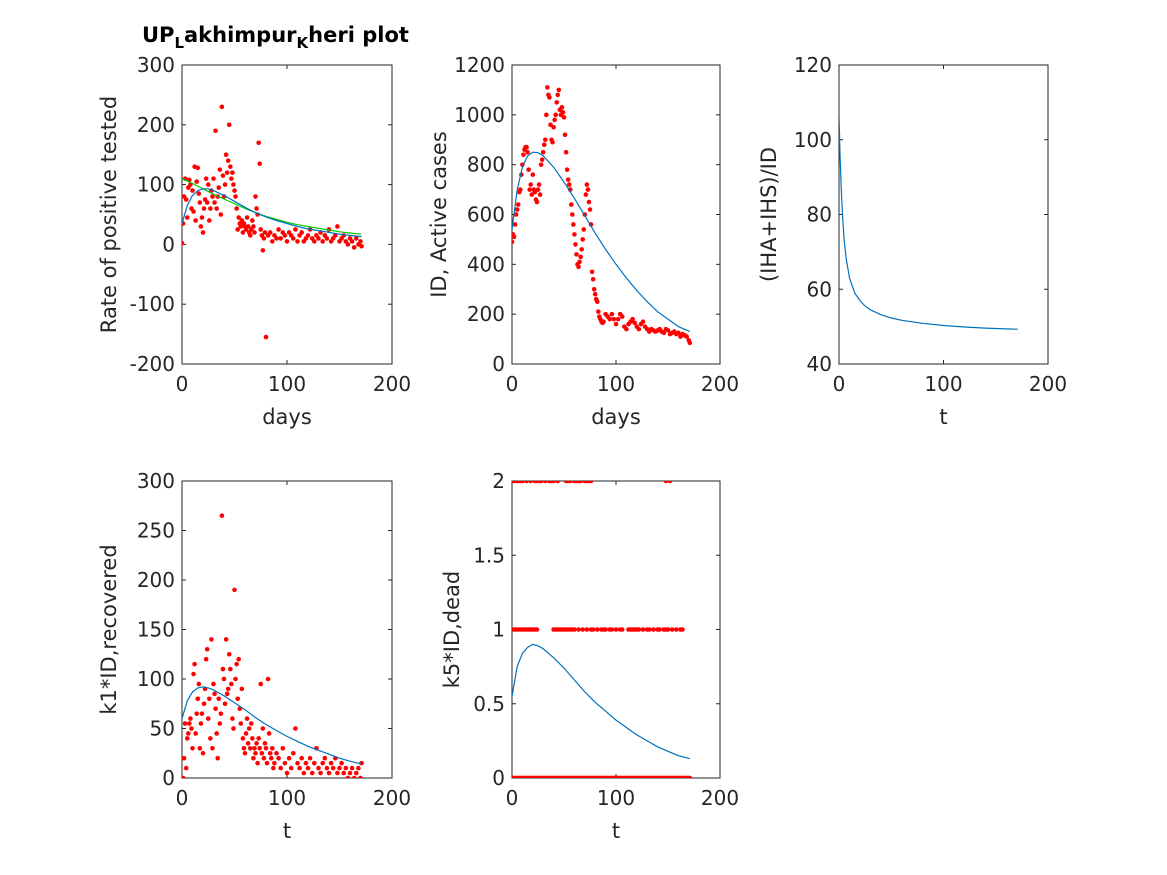 The image size is (1167, 875). I want to click on y-axis-label: k1*ID,recovered, so click(109, 629).